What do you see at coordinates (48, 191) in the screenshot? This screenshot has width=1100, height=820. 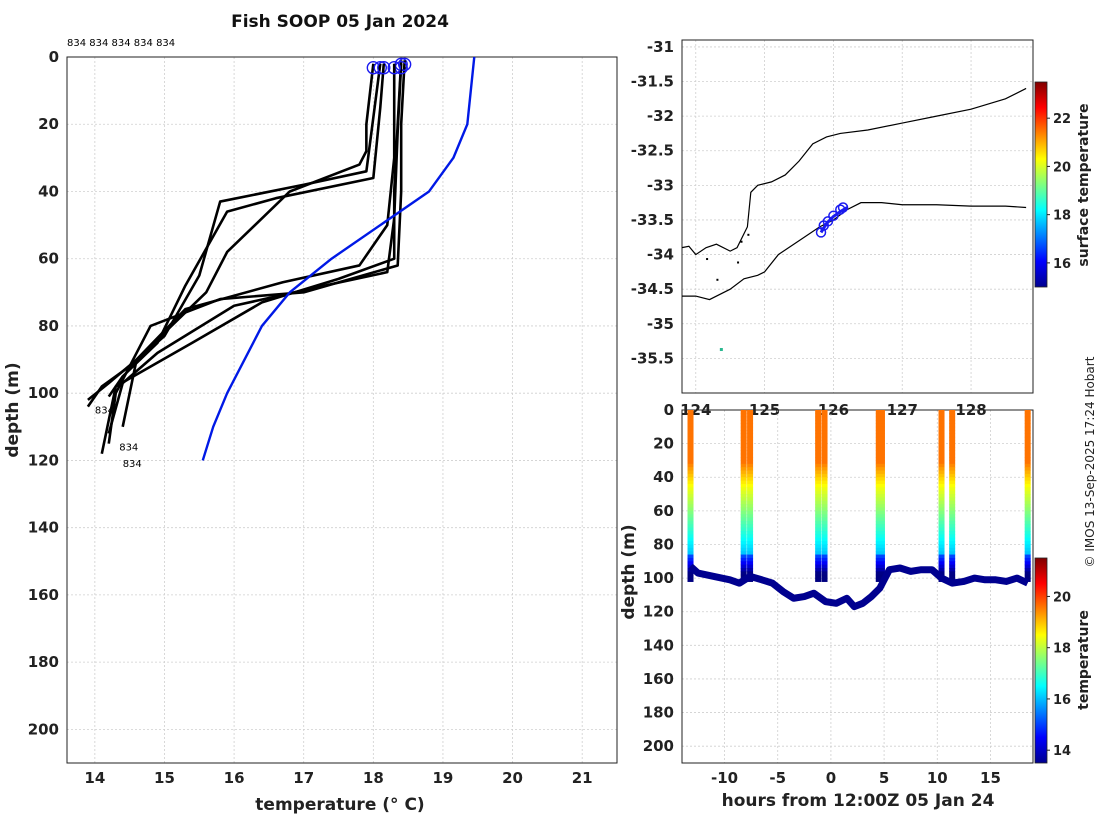 I see `profile-y-tick-label: 40` at bounding box center [48, 191].